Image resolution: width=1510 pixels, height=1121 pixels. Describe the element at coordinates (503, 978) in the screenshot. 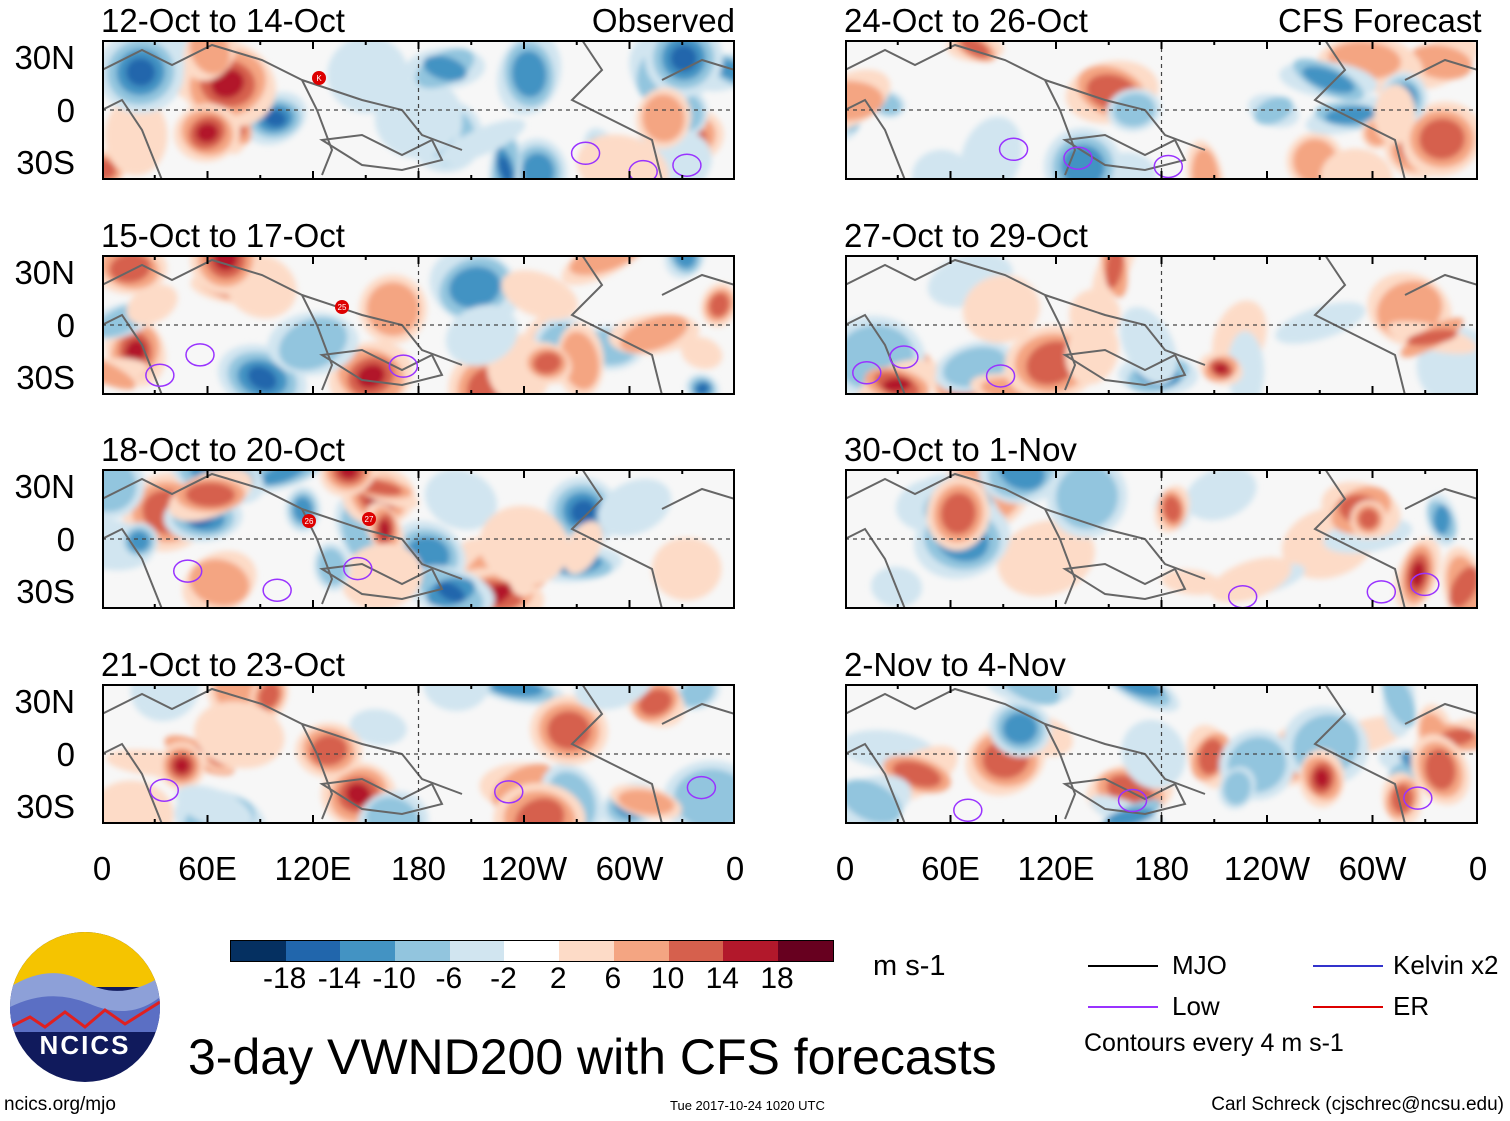

I see `colorbar-label: -2` at that location.